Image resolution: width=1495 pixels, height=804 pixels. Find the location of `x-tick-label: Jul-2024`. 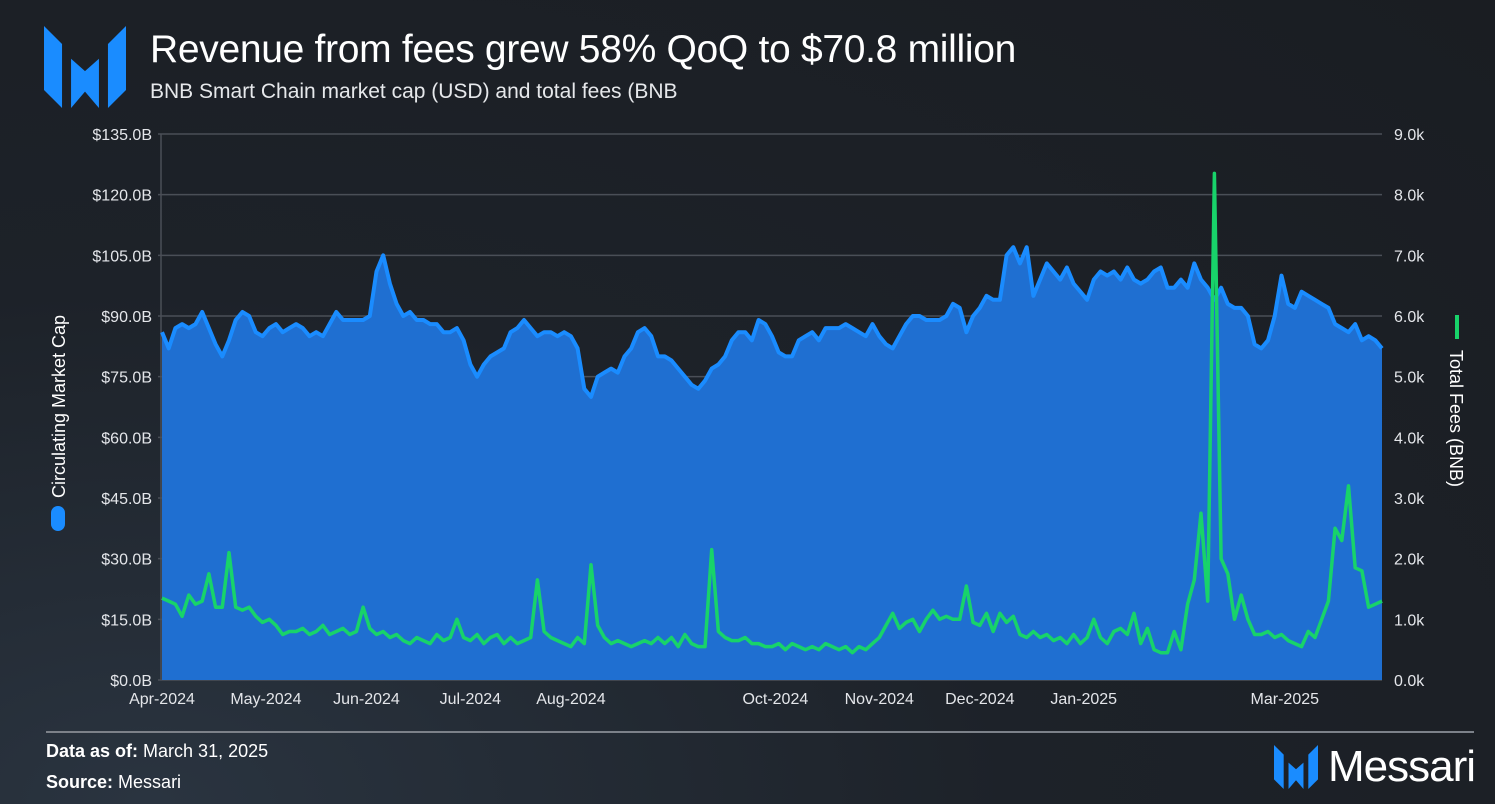

x-tick-label: Jul-2024 is located at coordinates (470, 699).